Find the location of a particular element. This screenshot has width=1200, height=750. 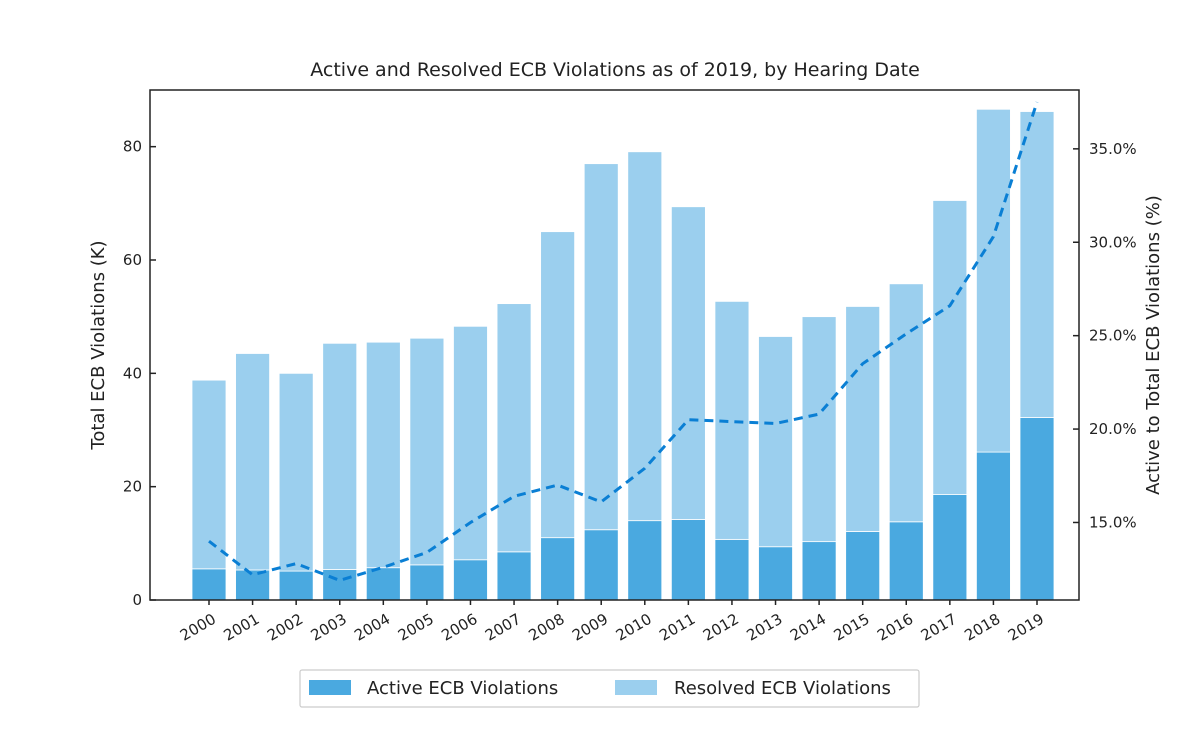

x-tick-label: 2014 is located at coordinates (808, 627).